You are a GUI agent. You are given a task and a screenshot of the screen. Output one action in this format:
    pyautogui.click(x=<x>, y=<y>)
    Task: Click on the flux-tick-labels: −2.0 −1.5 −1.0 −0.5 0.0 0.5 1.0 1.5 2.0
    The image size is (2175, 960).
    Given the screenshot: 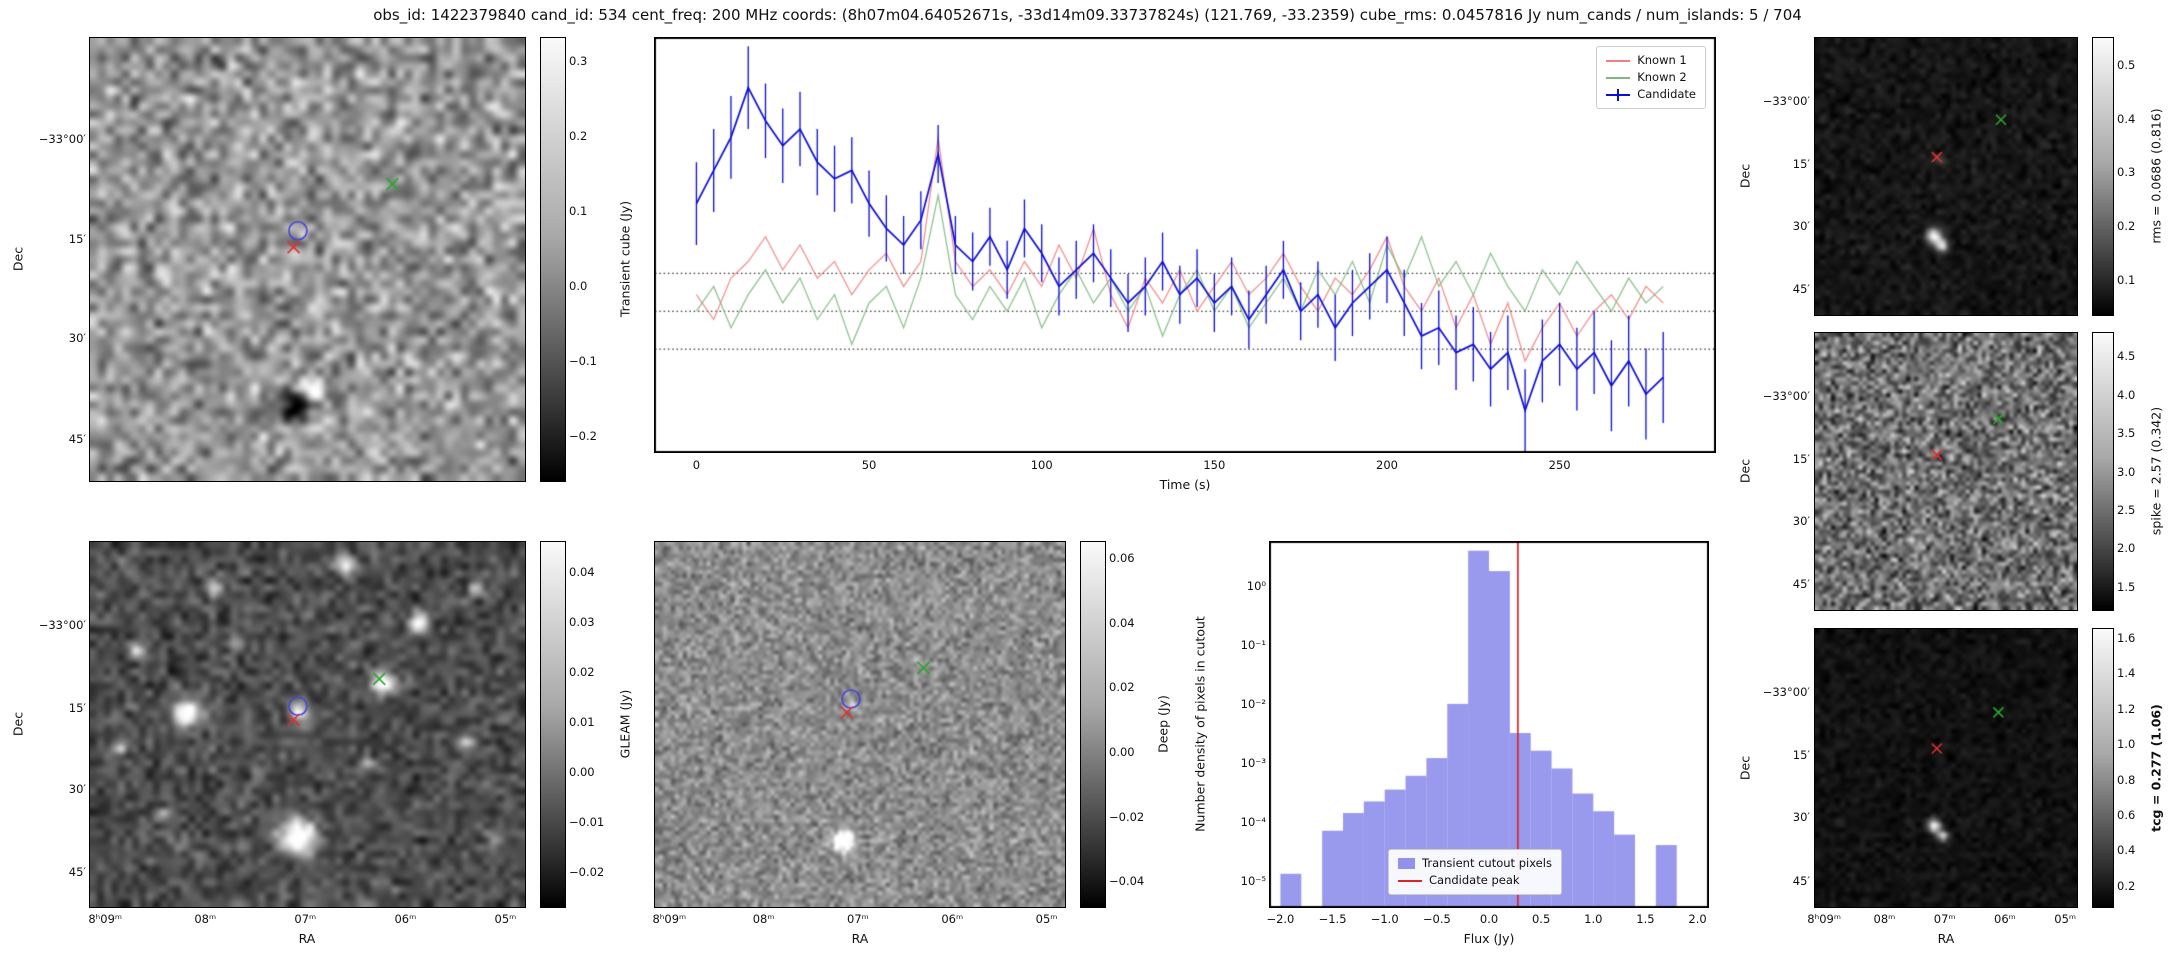 What is the action you would take?
    pyautogui.click(x=1487, y=920)
    